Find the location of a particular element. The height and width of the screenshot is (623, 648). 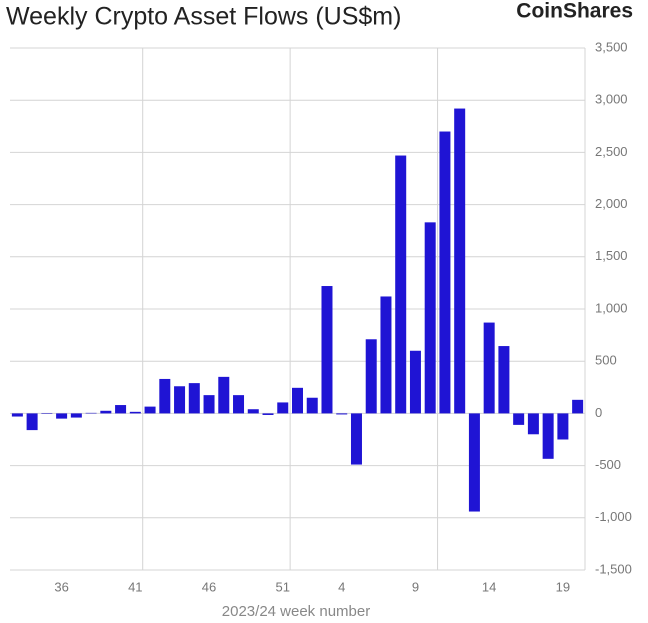

x-tick-label: 9 is located at coordinates (415, 586).